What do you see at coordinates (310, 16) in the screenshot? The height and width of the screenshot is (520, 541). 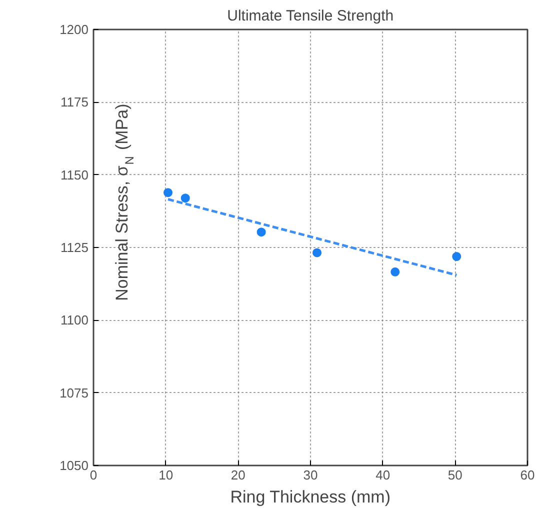 I see `chart-title: Ultimate Tensile Strength` at bounding box center [310, 16].